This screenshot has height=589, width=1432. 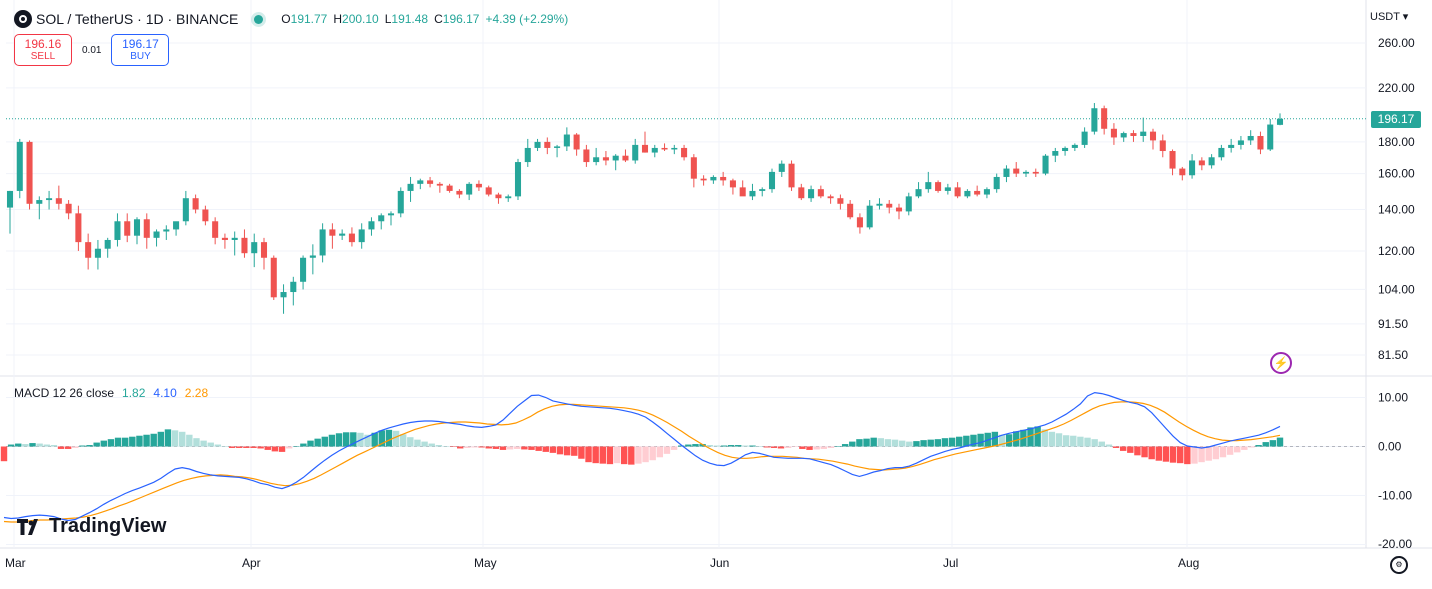 I want to click on sell-button: 196.16 SELL, so click(x=43, y=50).